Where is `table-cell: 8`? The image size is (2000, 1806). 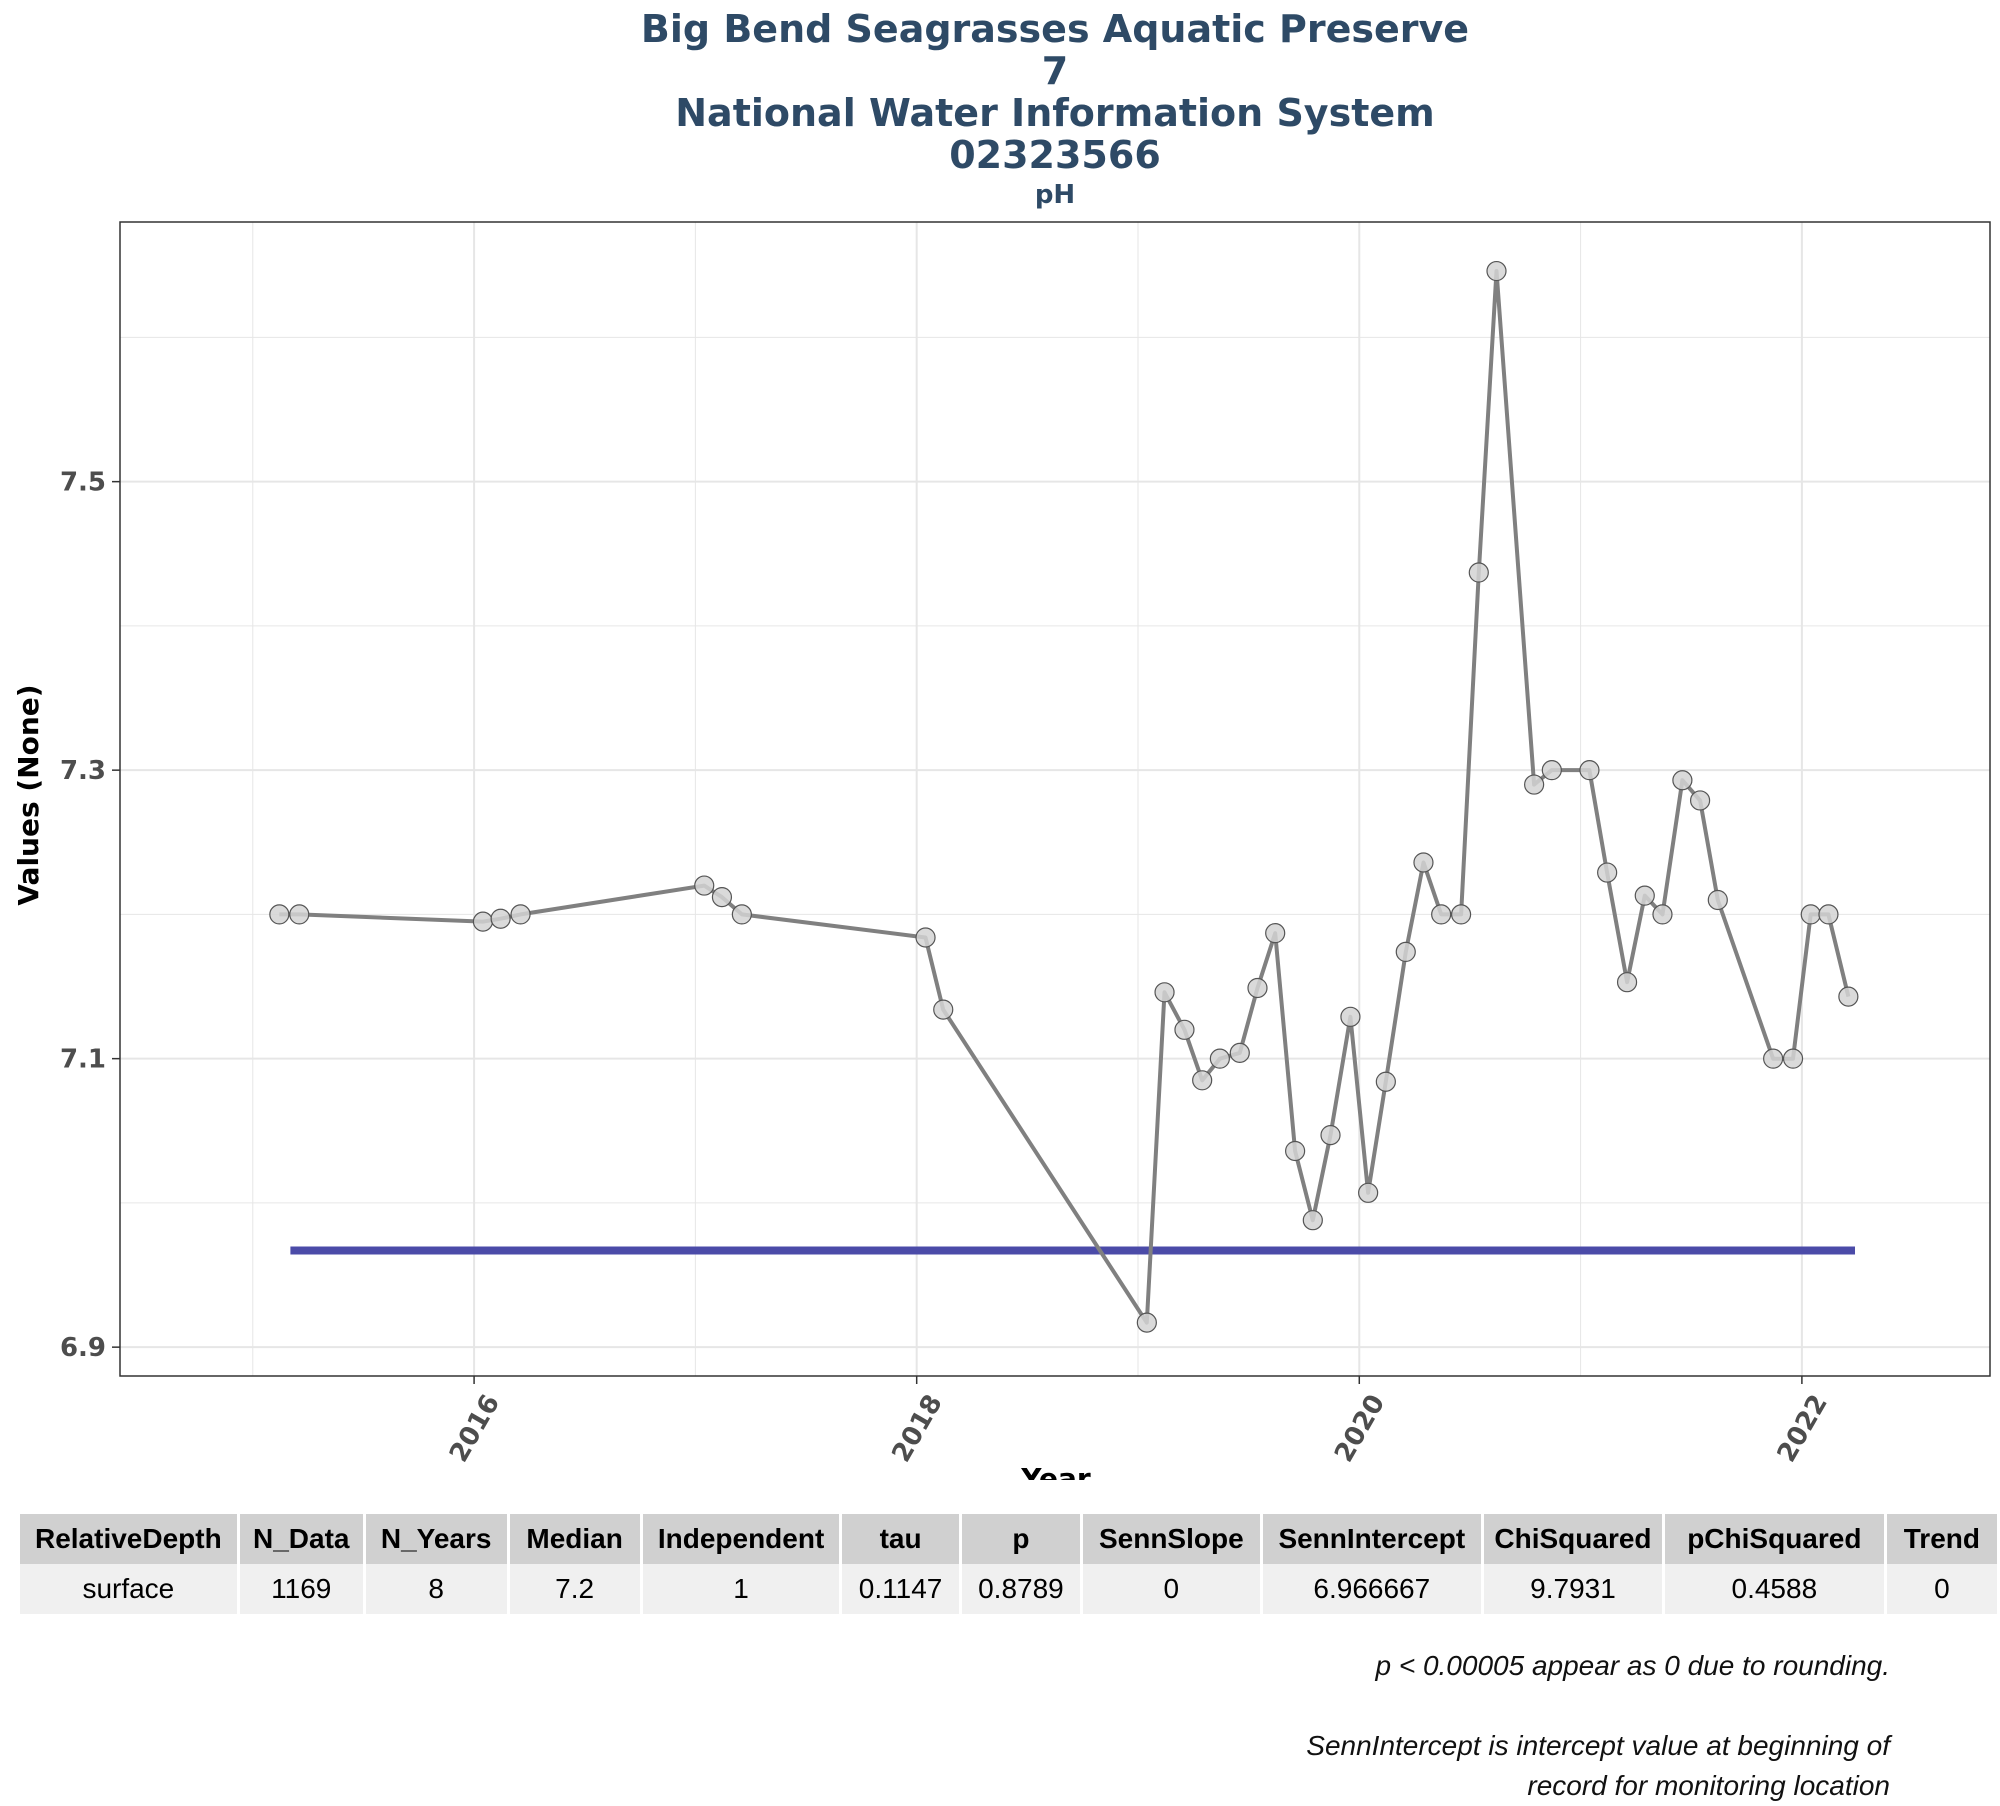
table-cell: 8 is located at coordinates (437, 1589).